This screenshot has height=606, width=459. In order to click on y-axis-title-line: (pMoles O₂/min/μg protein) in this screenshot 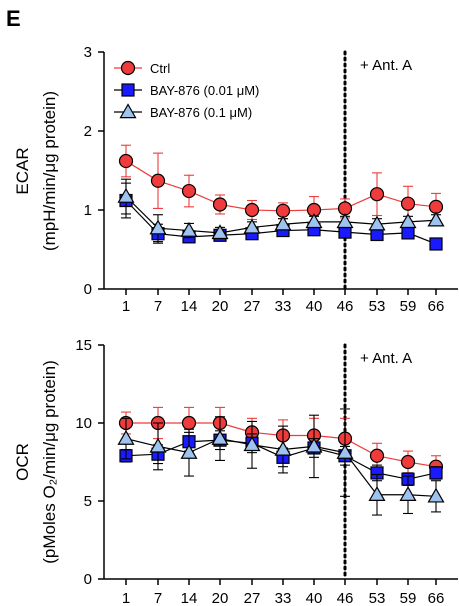, I will do `click(49, 461)`.